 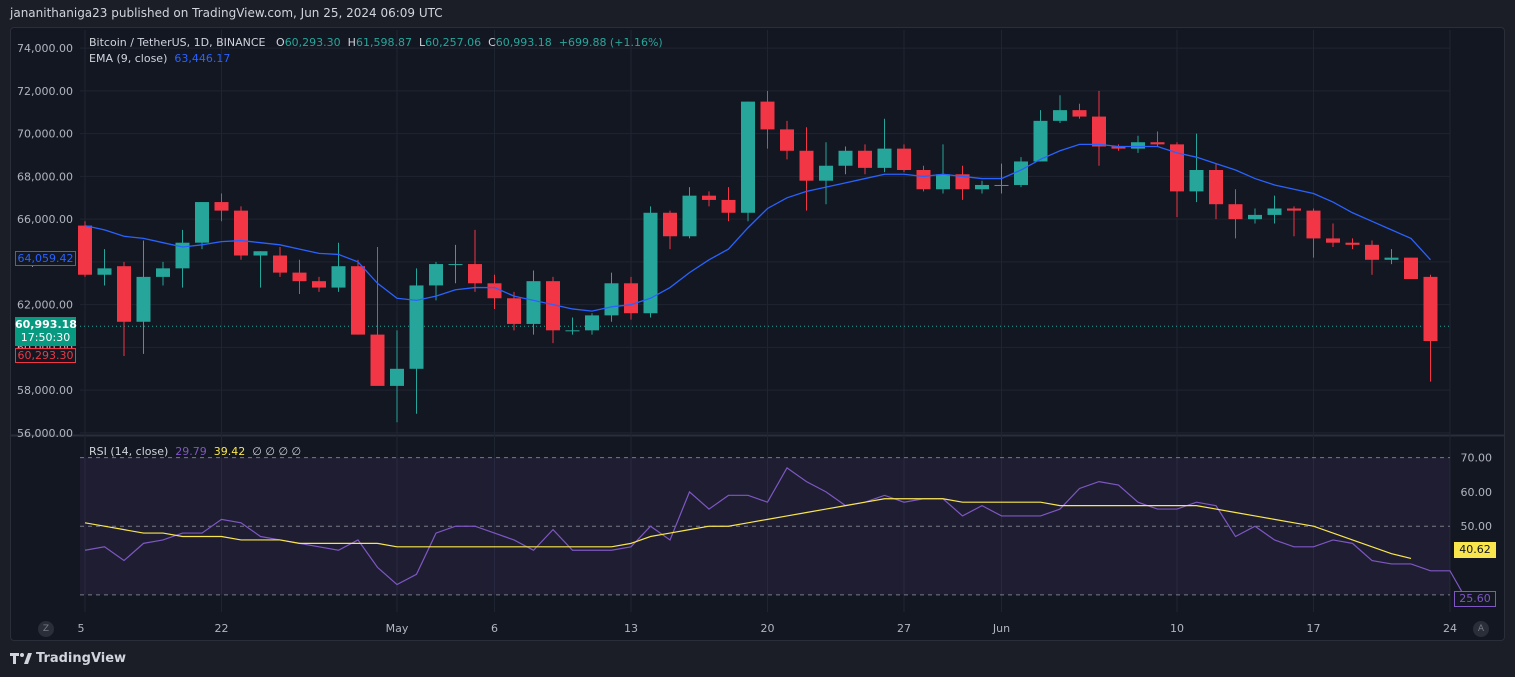 What do you see at coordinates (45, 258) in the screenshot?
I see `ema-price-badge-text: 64,059.42` at bounding box center [45, 258].